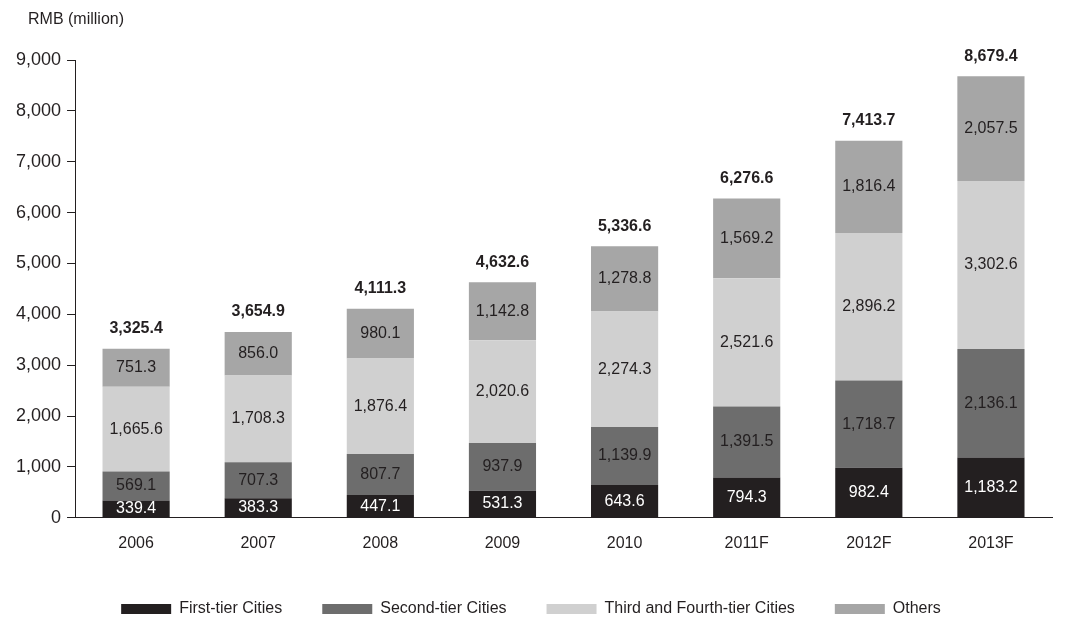 The height and width of the screenshot is (632, 1082). I want to click on data-label: 980.1, so click(380, 333).